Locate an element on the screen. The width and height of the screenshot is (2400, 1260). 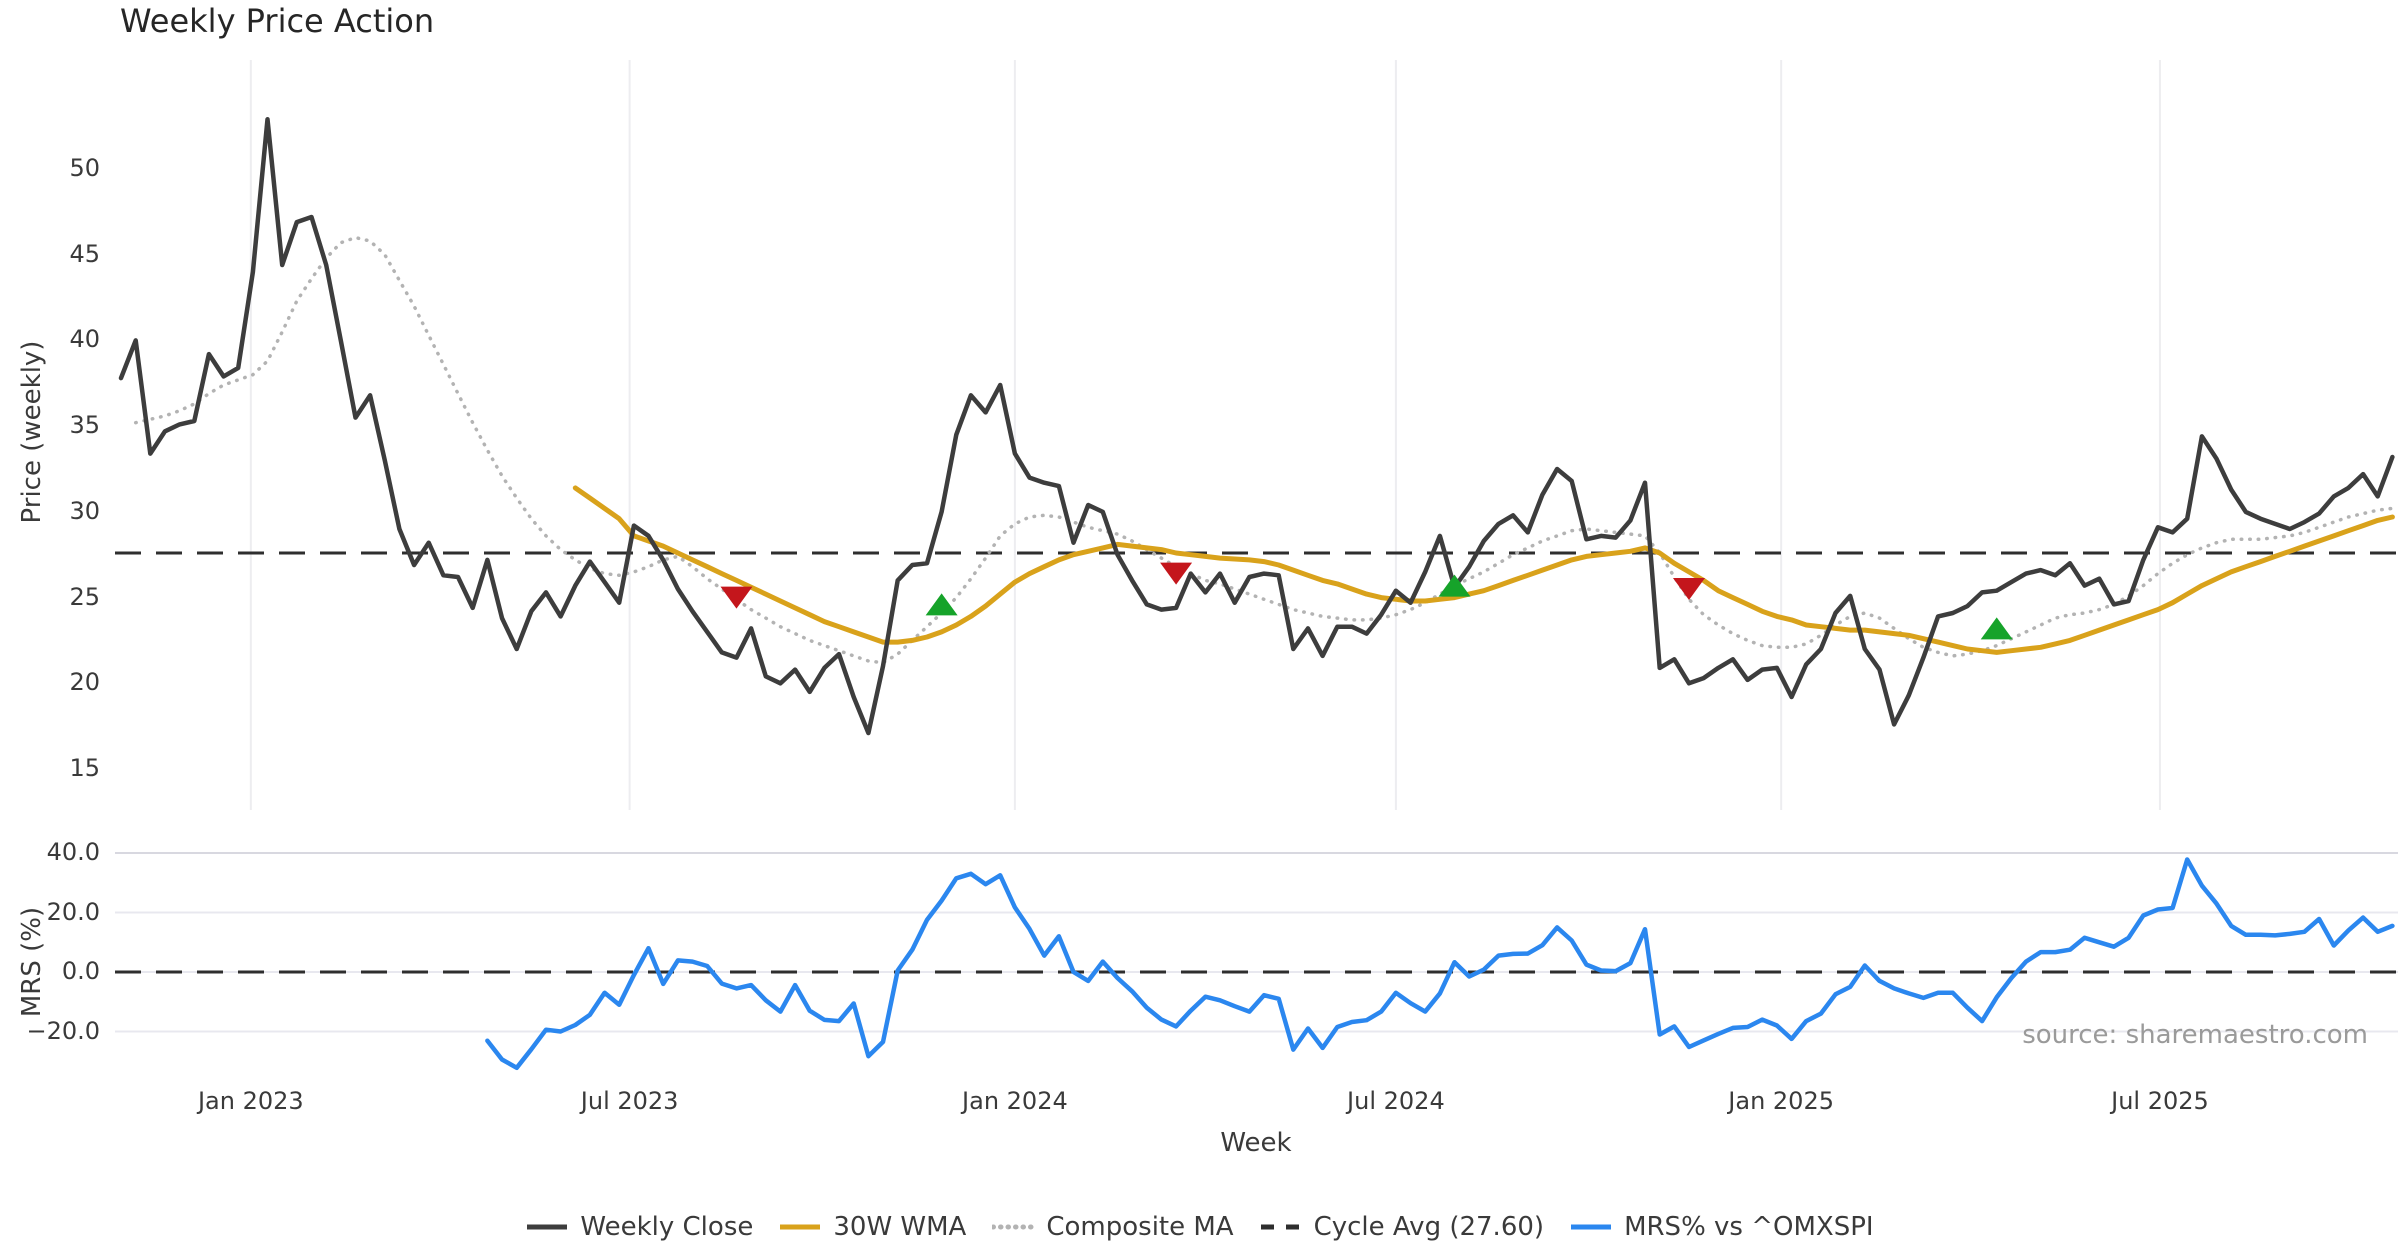
price-ytick-label: 30 is located at coordinates (84, 510).